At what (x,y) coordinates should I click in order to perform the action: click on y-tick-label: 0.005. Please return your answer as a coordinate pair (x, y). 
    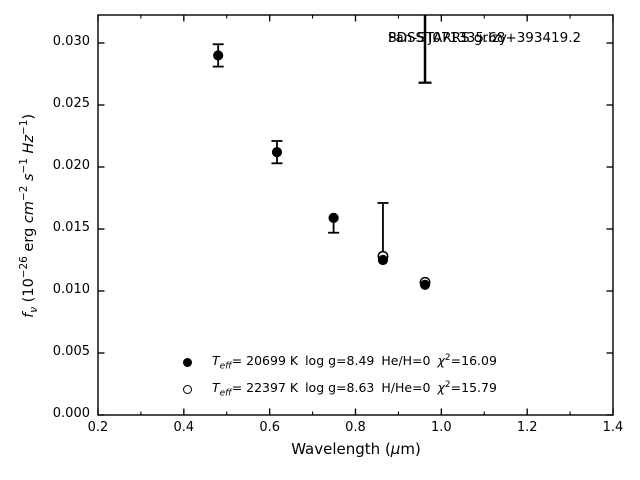
    Looking at the image, I should click on (71, 351).